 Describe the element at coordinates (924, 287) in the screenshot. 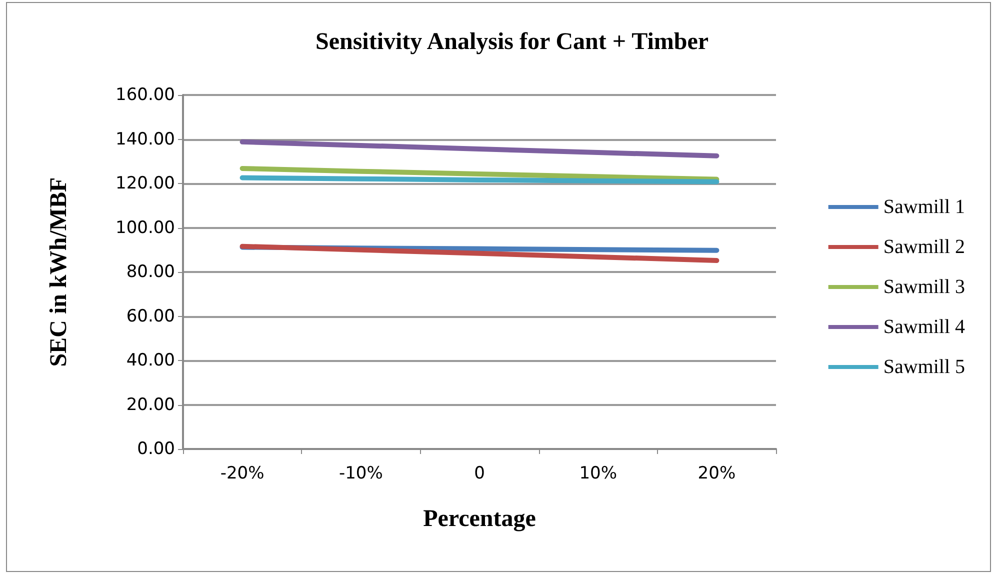

I see `legend-label: Sawmill 3` at that location.